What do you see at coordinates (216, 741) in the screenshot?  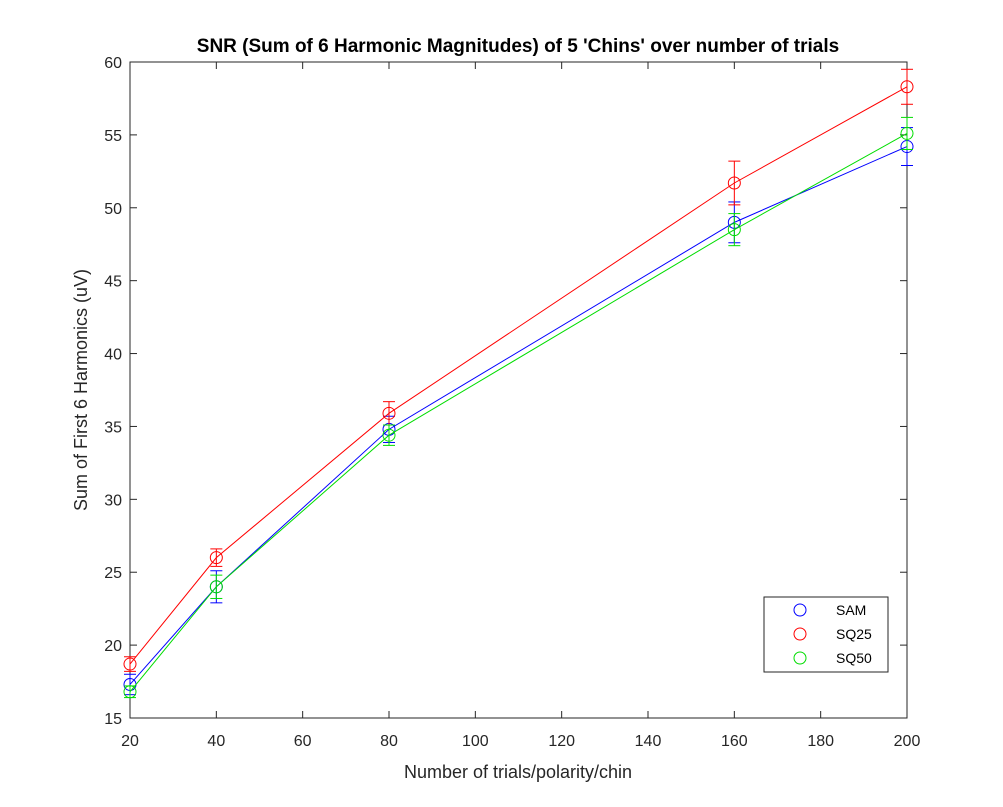 I see `x-tick-label: 40` at bounding box center [216, 741].